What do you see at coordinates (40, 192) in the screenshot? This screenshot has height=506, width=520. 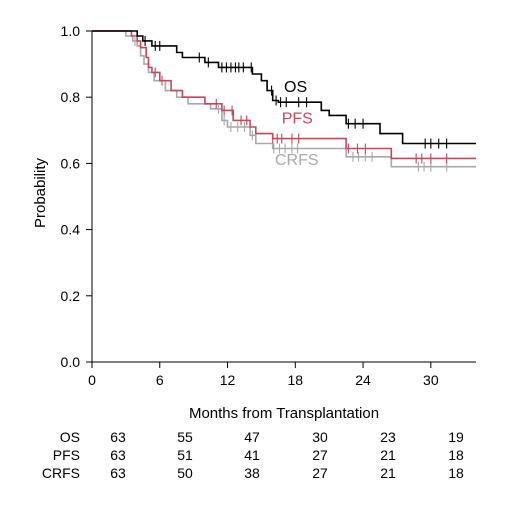 I see `y-axis-title: Probability` at bounding box center [40, 192].